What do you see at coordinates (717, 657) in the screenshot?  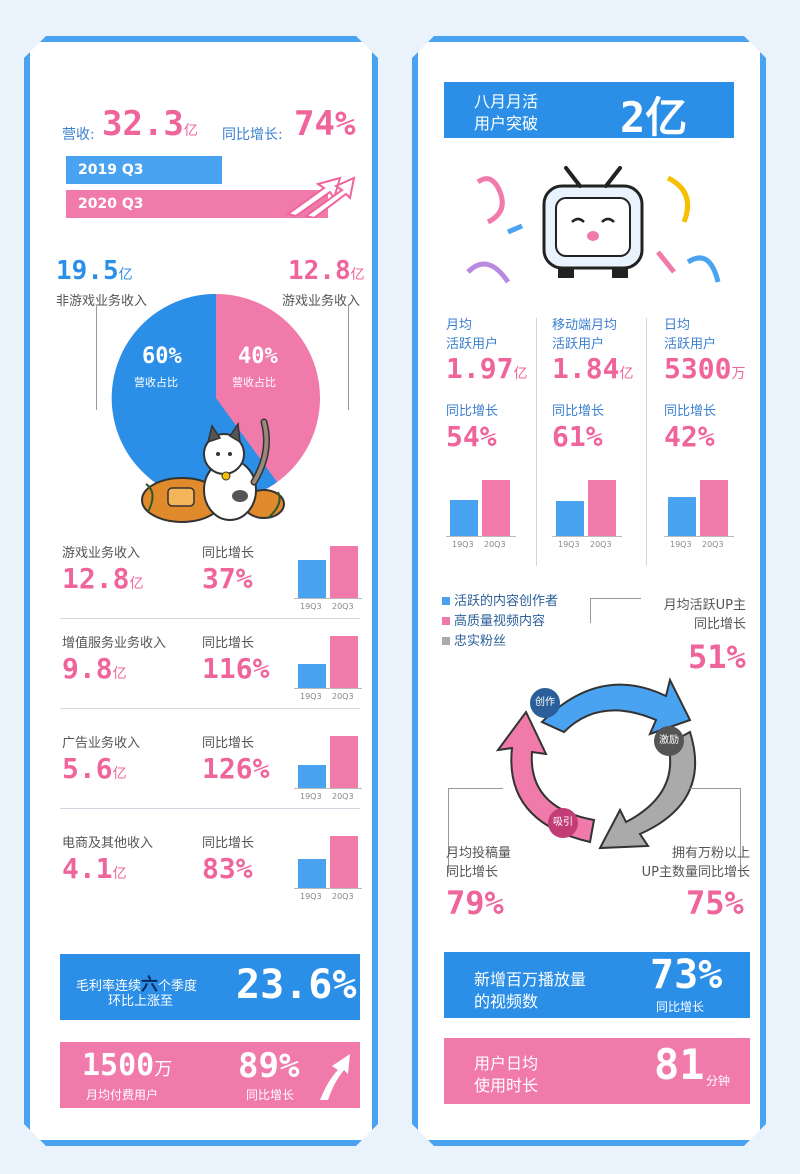 I see `up-active-value: 51%` at bounding box center [717, 657].